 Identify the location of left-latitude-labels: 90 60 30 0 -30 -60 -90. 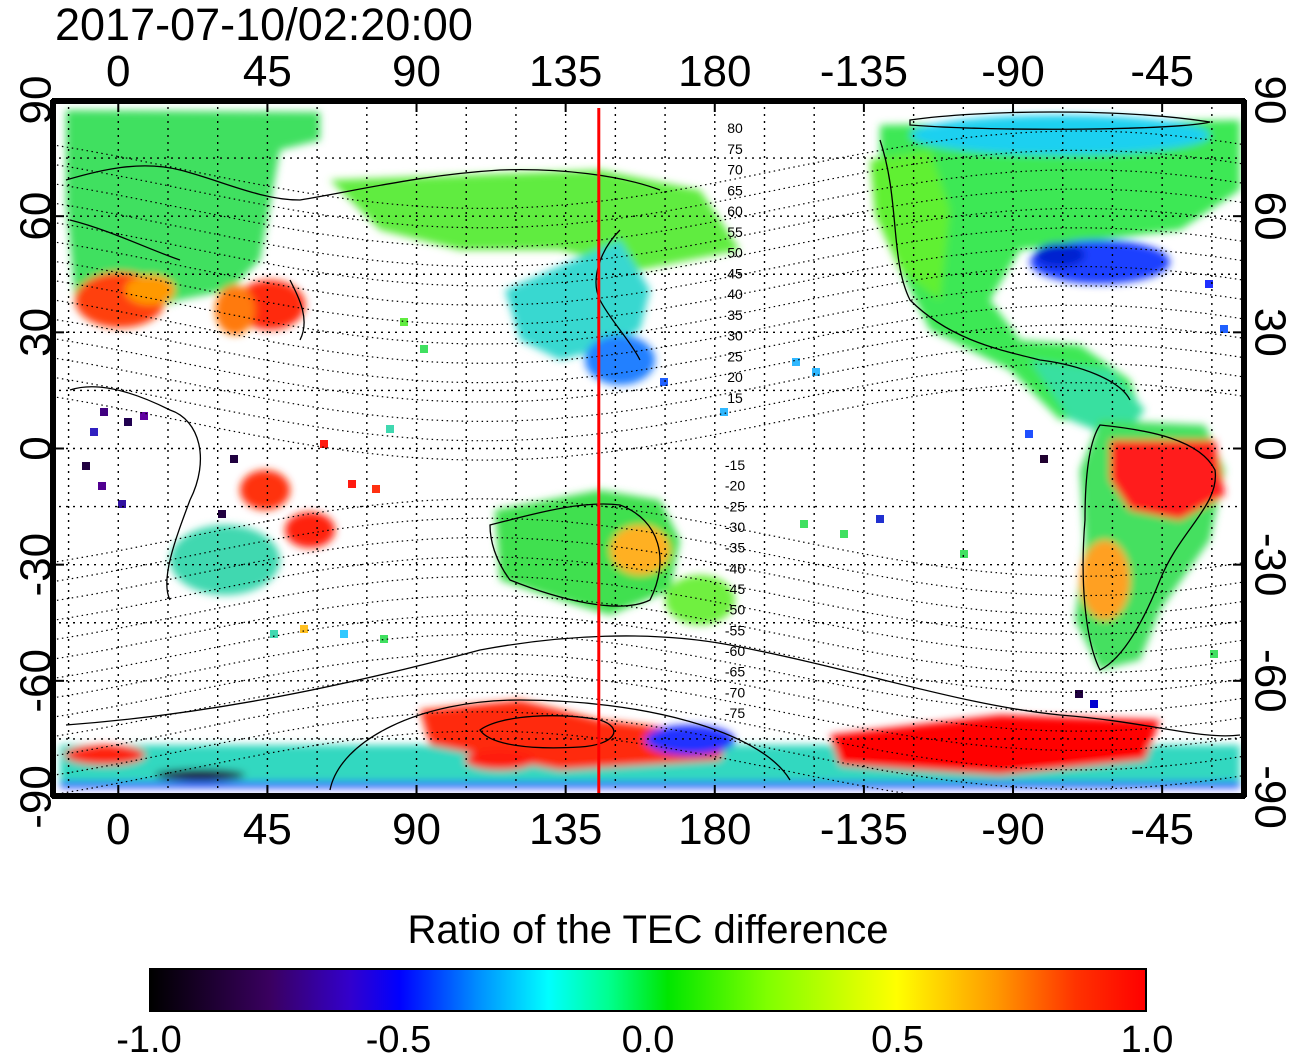
(36, 452).